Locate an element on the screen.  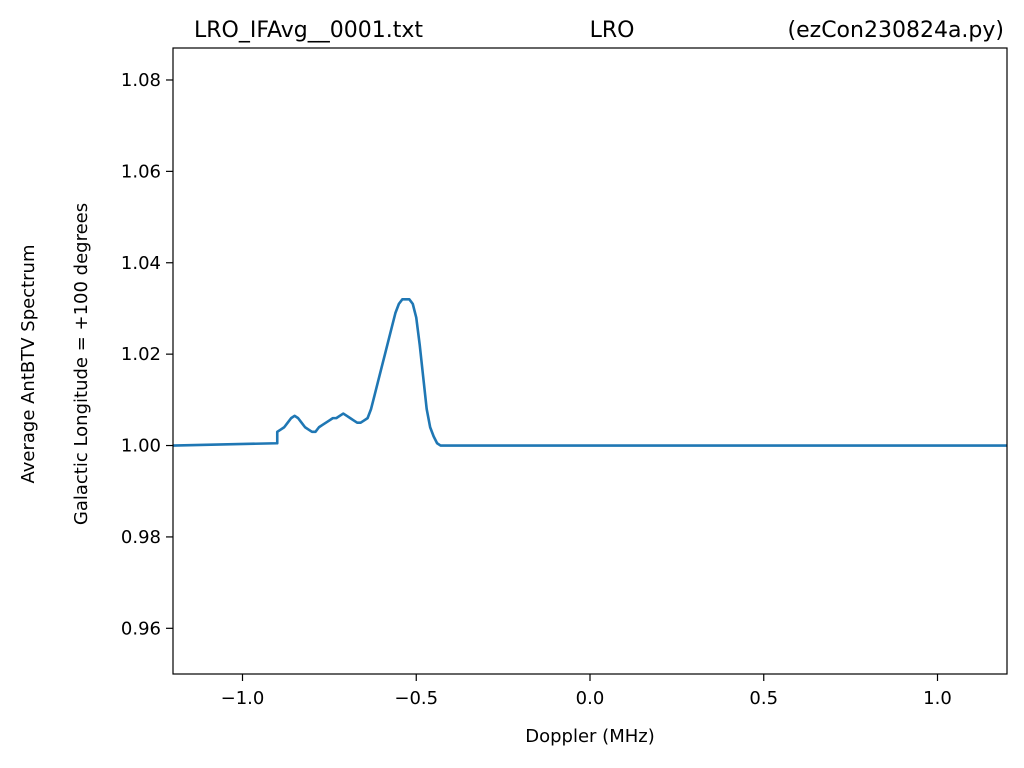
y-tick-label: 0.98 is located at coordinates (141, 537).